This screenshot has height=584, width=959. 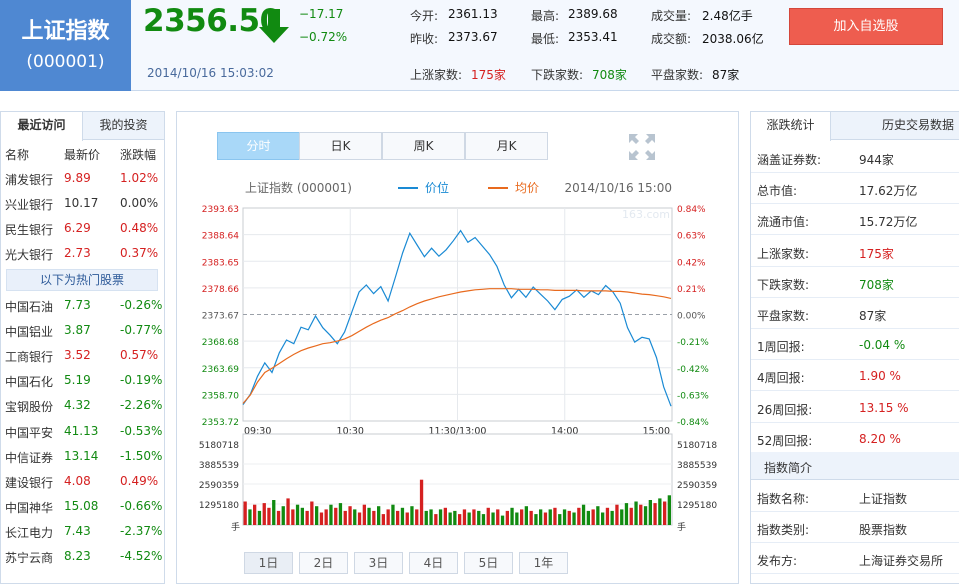 What do you see at coordinates (726, 75) in the screenshot?
I see `flat-count-value: 87家` at bounding box center [726, 75].